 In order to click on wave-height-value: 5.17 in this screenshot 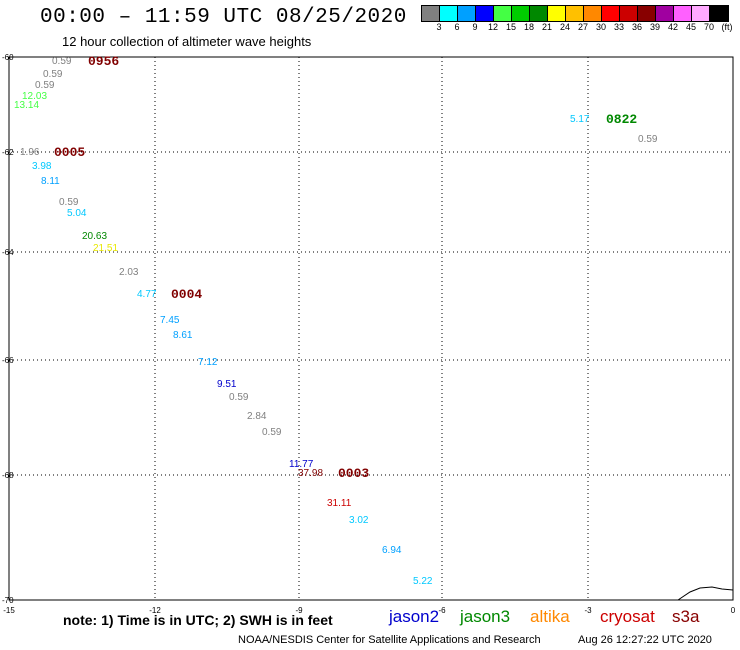, I will do `click(580, 119)`.